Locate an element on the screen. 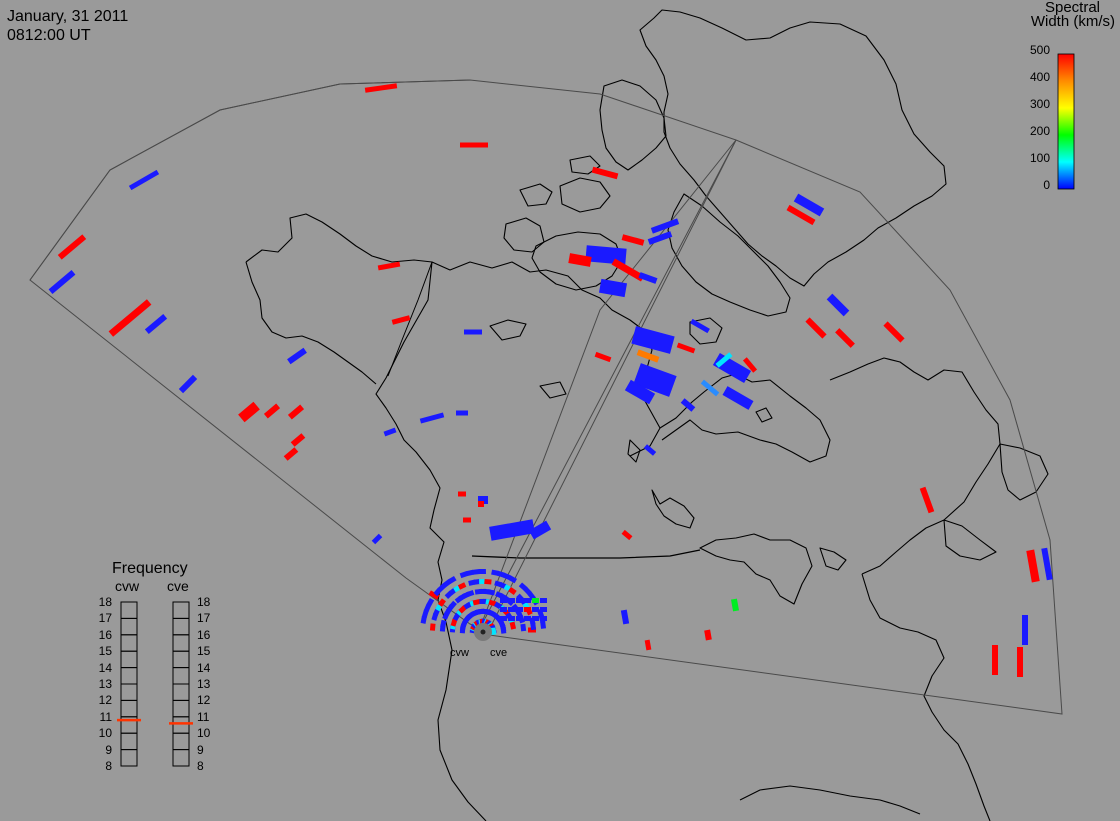  frequency-col-west: cvw is located at coordinates (127, 586).